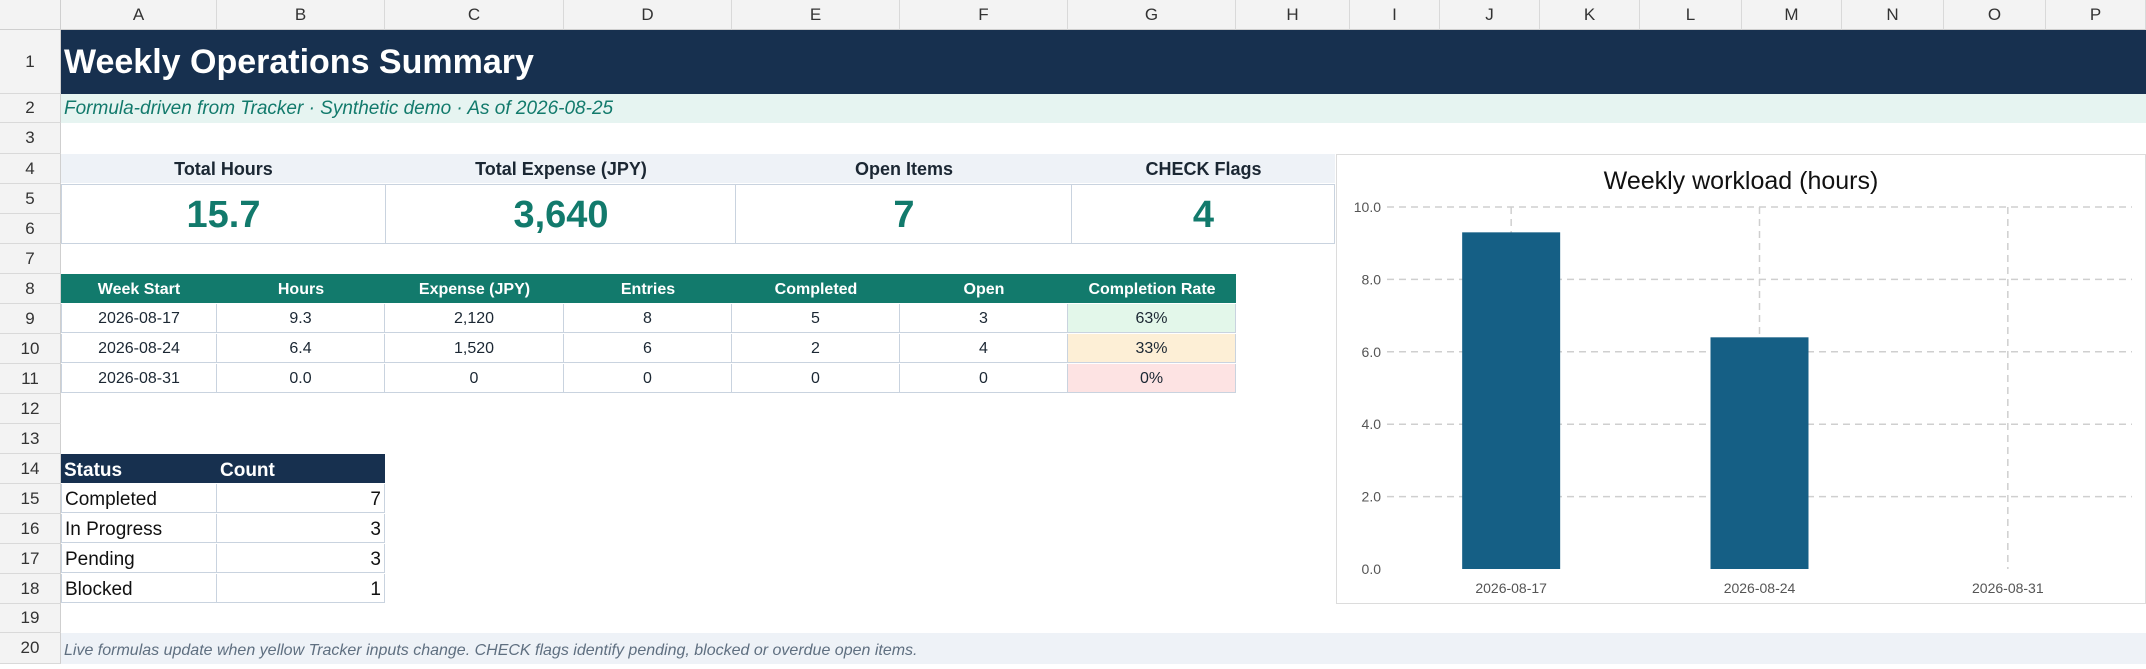  What do you see at coordinates (1203, 169) in the screenshot?
I see `kpi-label-check-flags: CHECK Flags` at bounding box center [1203, 169].